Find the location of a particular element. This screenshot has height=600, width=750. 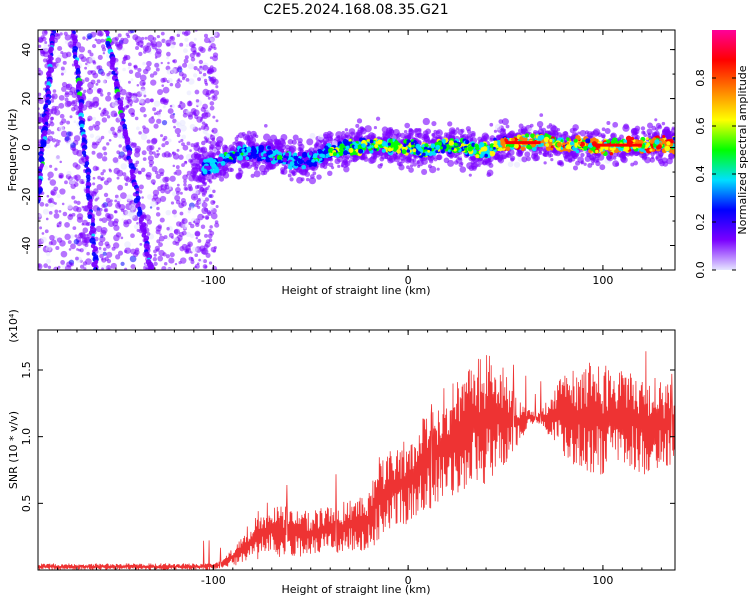

colorbar-tick-label: 0.6 is located at coordinates (700, 126).